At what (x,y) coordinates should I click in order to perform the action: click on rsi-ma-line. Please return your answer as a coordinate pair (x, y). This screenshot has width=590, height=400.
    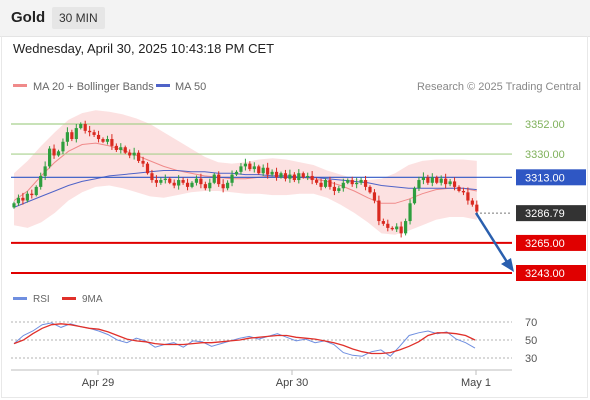
    Looking at the image, I should click on (244, 339).